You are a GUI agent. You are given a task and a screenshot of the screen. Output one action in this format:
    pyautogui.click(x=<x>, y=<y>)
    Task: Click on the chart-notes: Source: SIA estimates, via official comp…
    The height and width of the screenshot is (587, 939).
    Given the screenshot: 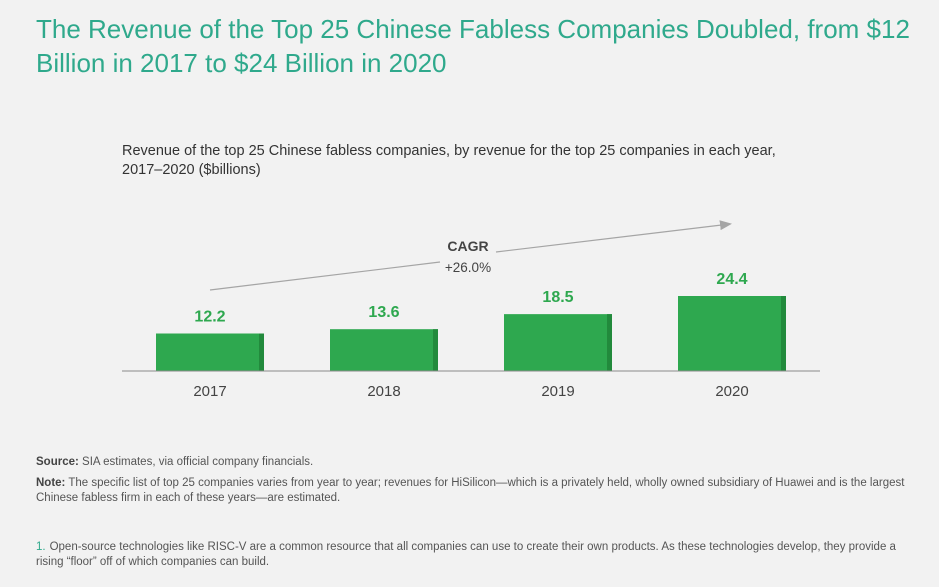 What is the action you would take?
    pyautogui.click(x=471, y=483)
    